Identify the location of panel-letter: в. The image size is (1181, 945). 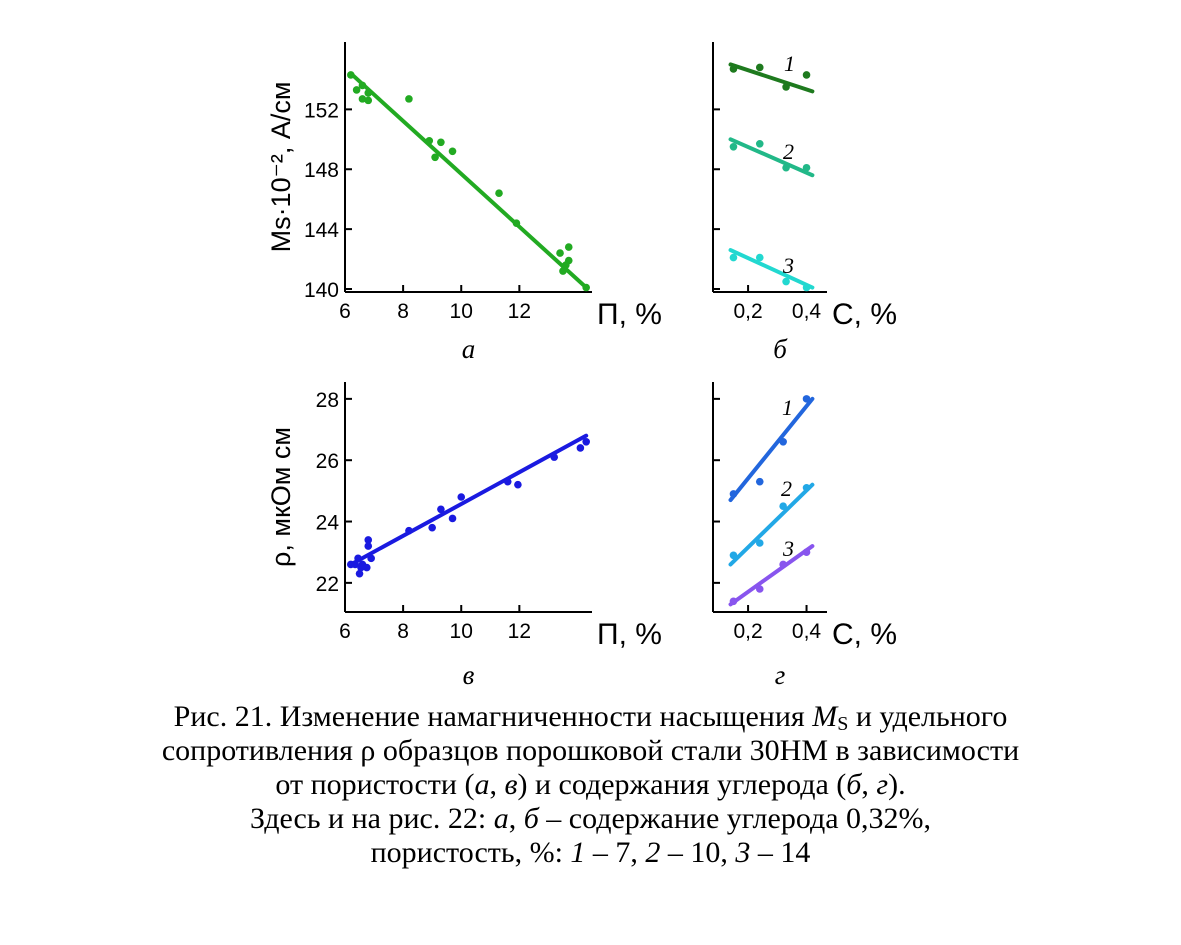
(469, 675).